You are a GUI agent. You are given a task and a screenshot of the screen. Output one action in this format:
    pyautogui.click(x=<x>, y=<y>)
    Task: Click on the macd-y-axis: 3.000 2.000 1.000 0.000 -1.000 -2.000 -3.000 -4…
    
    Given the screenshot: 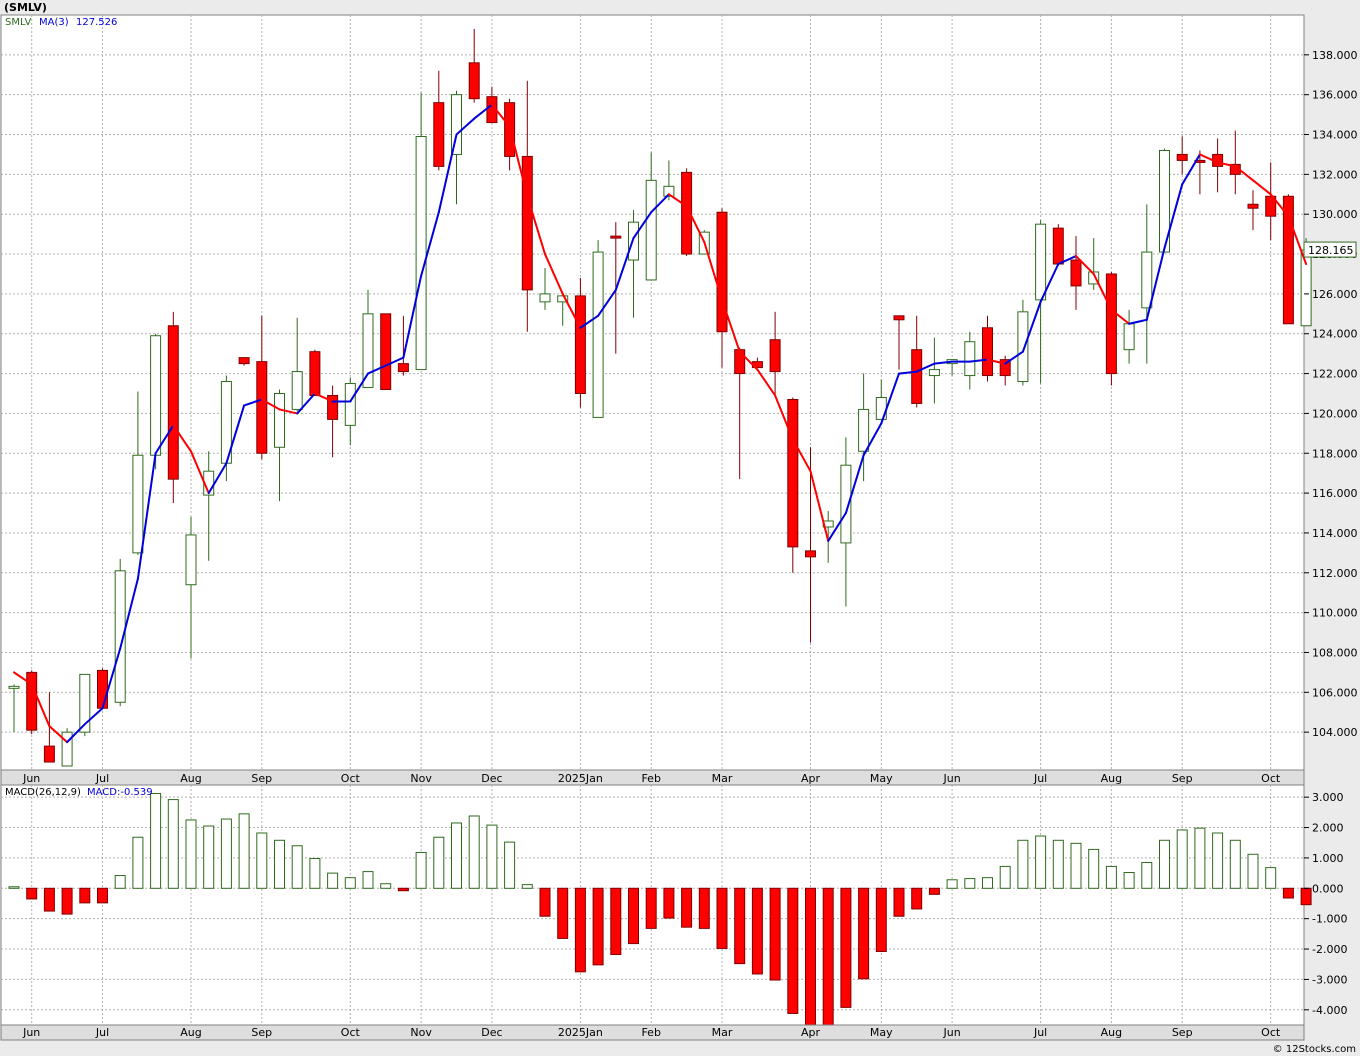 What is the action you would take?
    pyautogui.click(x=1325, y=904)
    